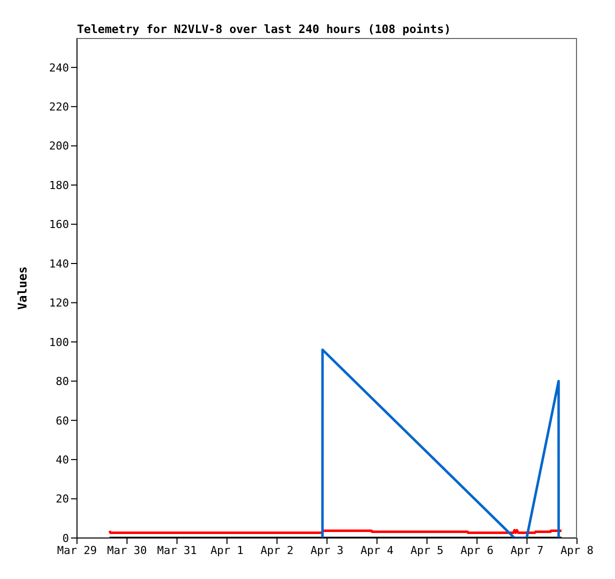 The image size is (615, 579). I want to click on y-tick-label: 200, so click(59, 146).